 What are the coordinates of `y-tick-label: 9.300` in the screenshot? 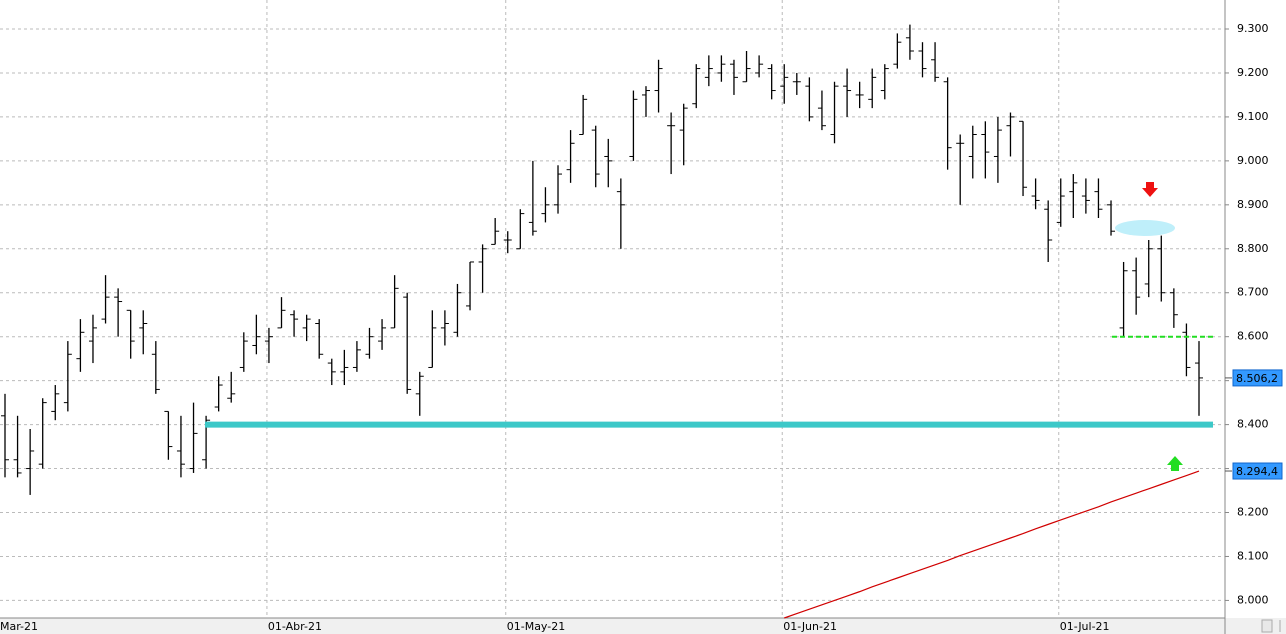 It's located at (1253, 28).